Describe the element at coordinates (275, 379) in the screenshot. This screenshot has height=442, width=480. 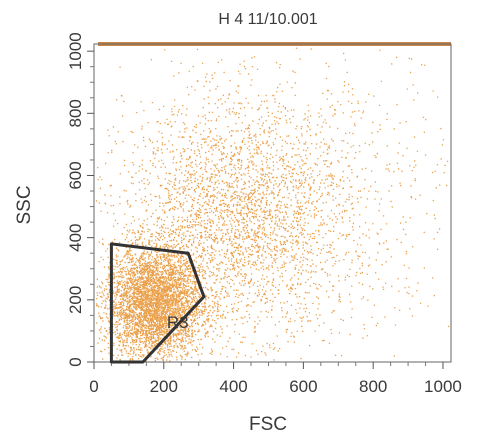
I see `x-axis-ticks: 0 200 400 600 800 1000` at that location.